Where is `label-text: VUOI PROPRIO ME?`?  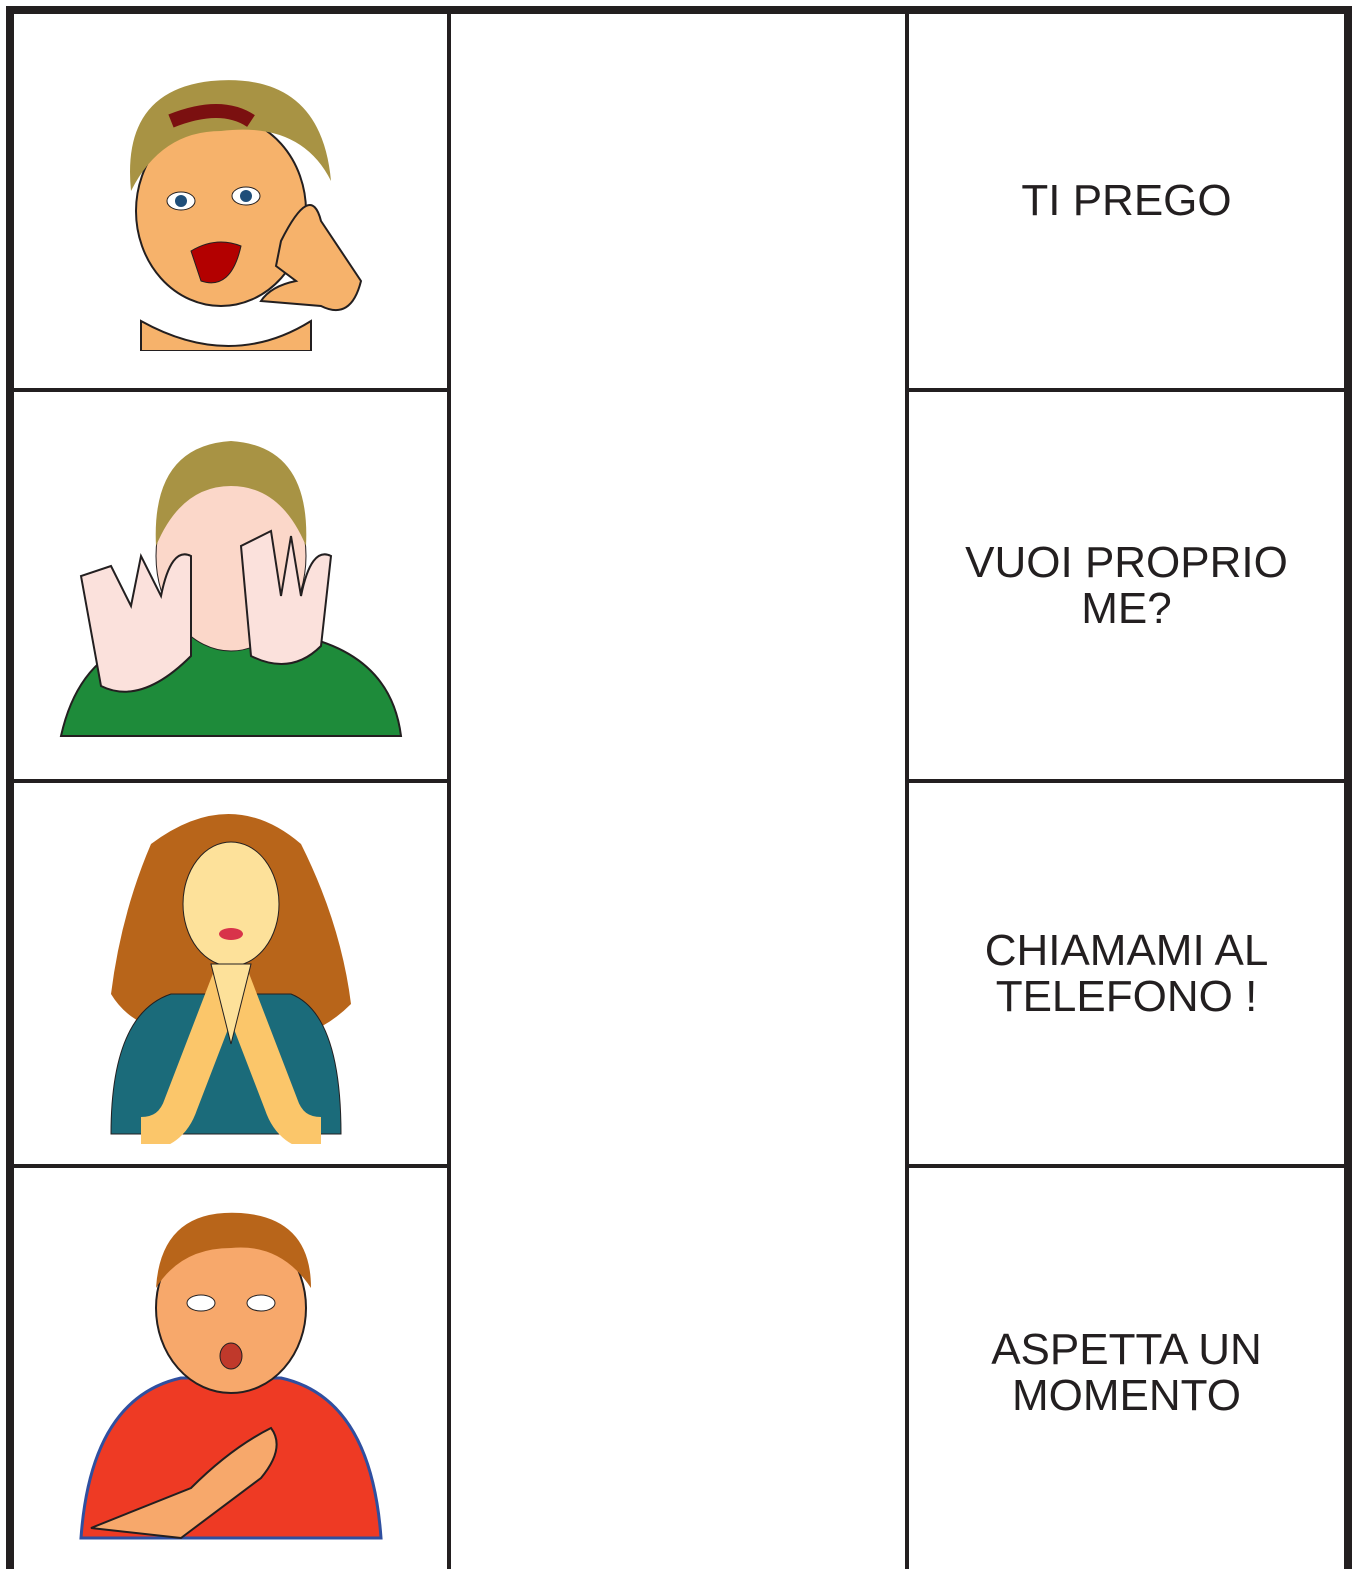 label-text: VUOI PROPRIO ME? is located at coordinates (1126, 585).